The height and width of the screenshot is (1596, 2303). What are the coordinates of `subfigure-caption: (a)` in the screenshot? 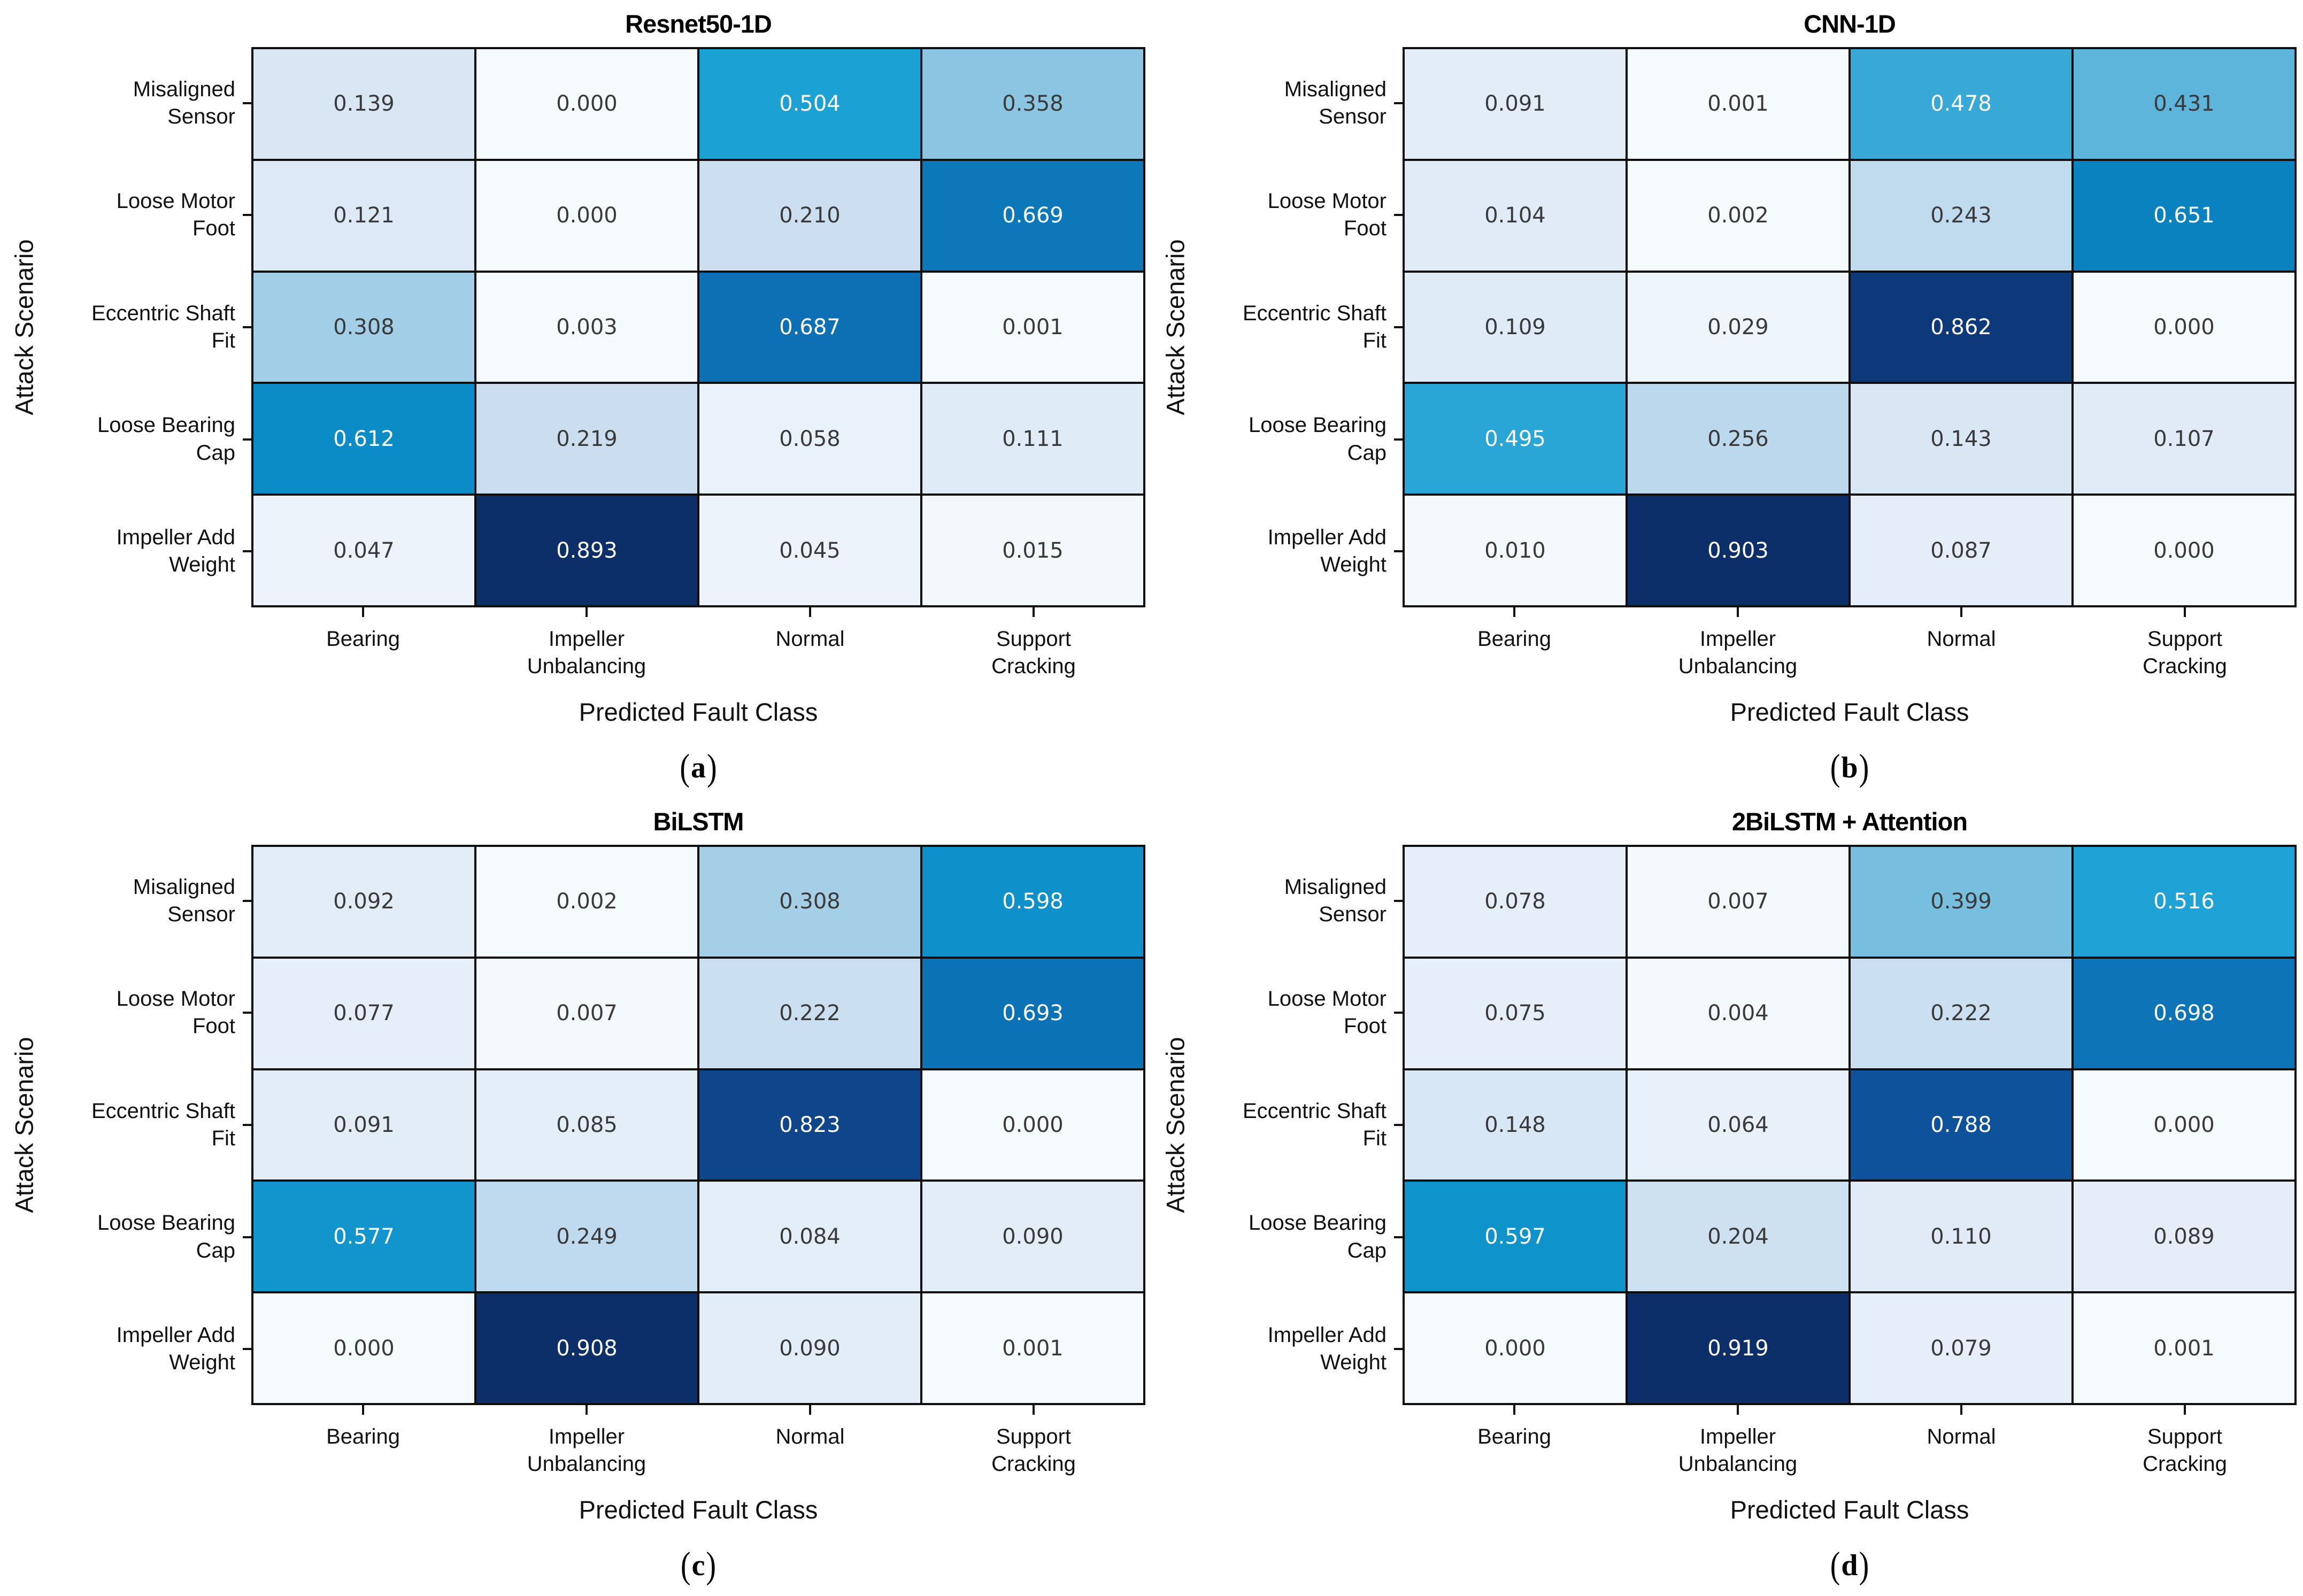 It's located at (698, 768).